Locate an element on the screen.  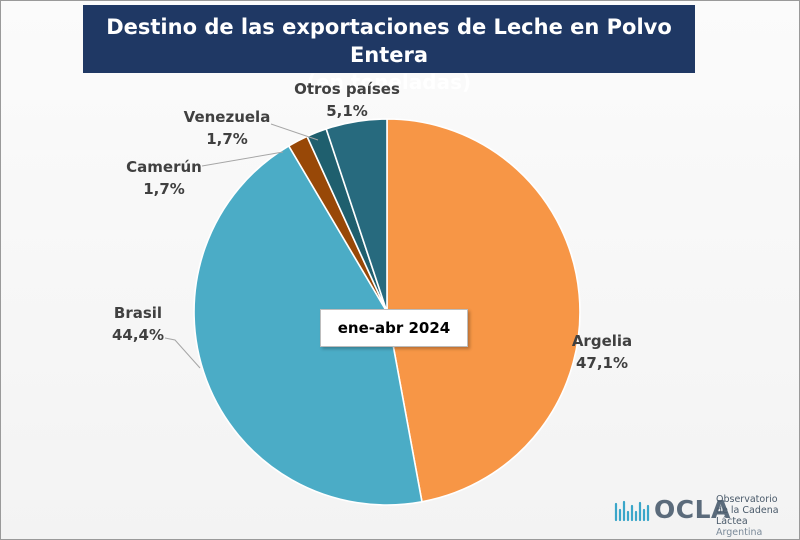
pie-slice-otros-pa-ses is located at coordinates (356, 215).